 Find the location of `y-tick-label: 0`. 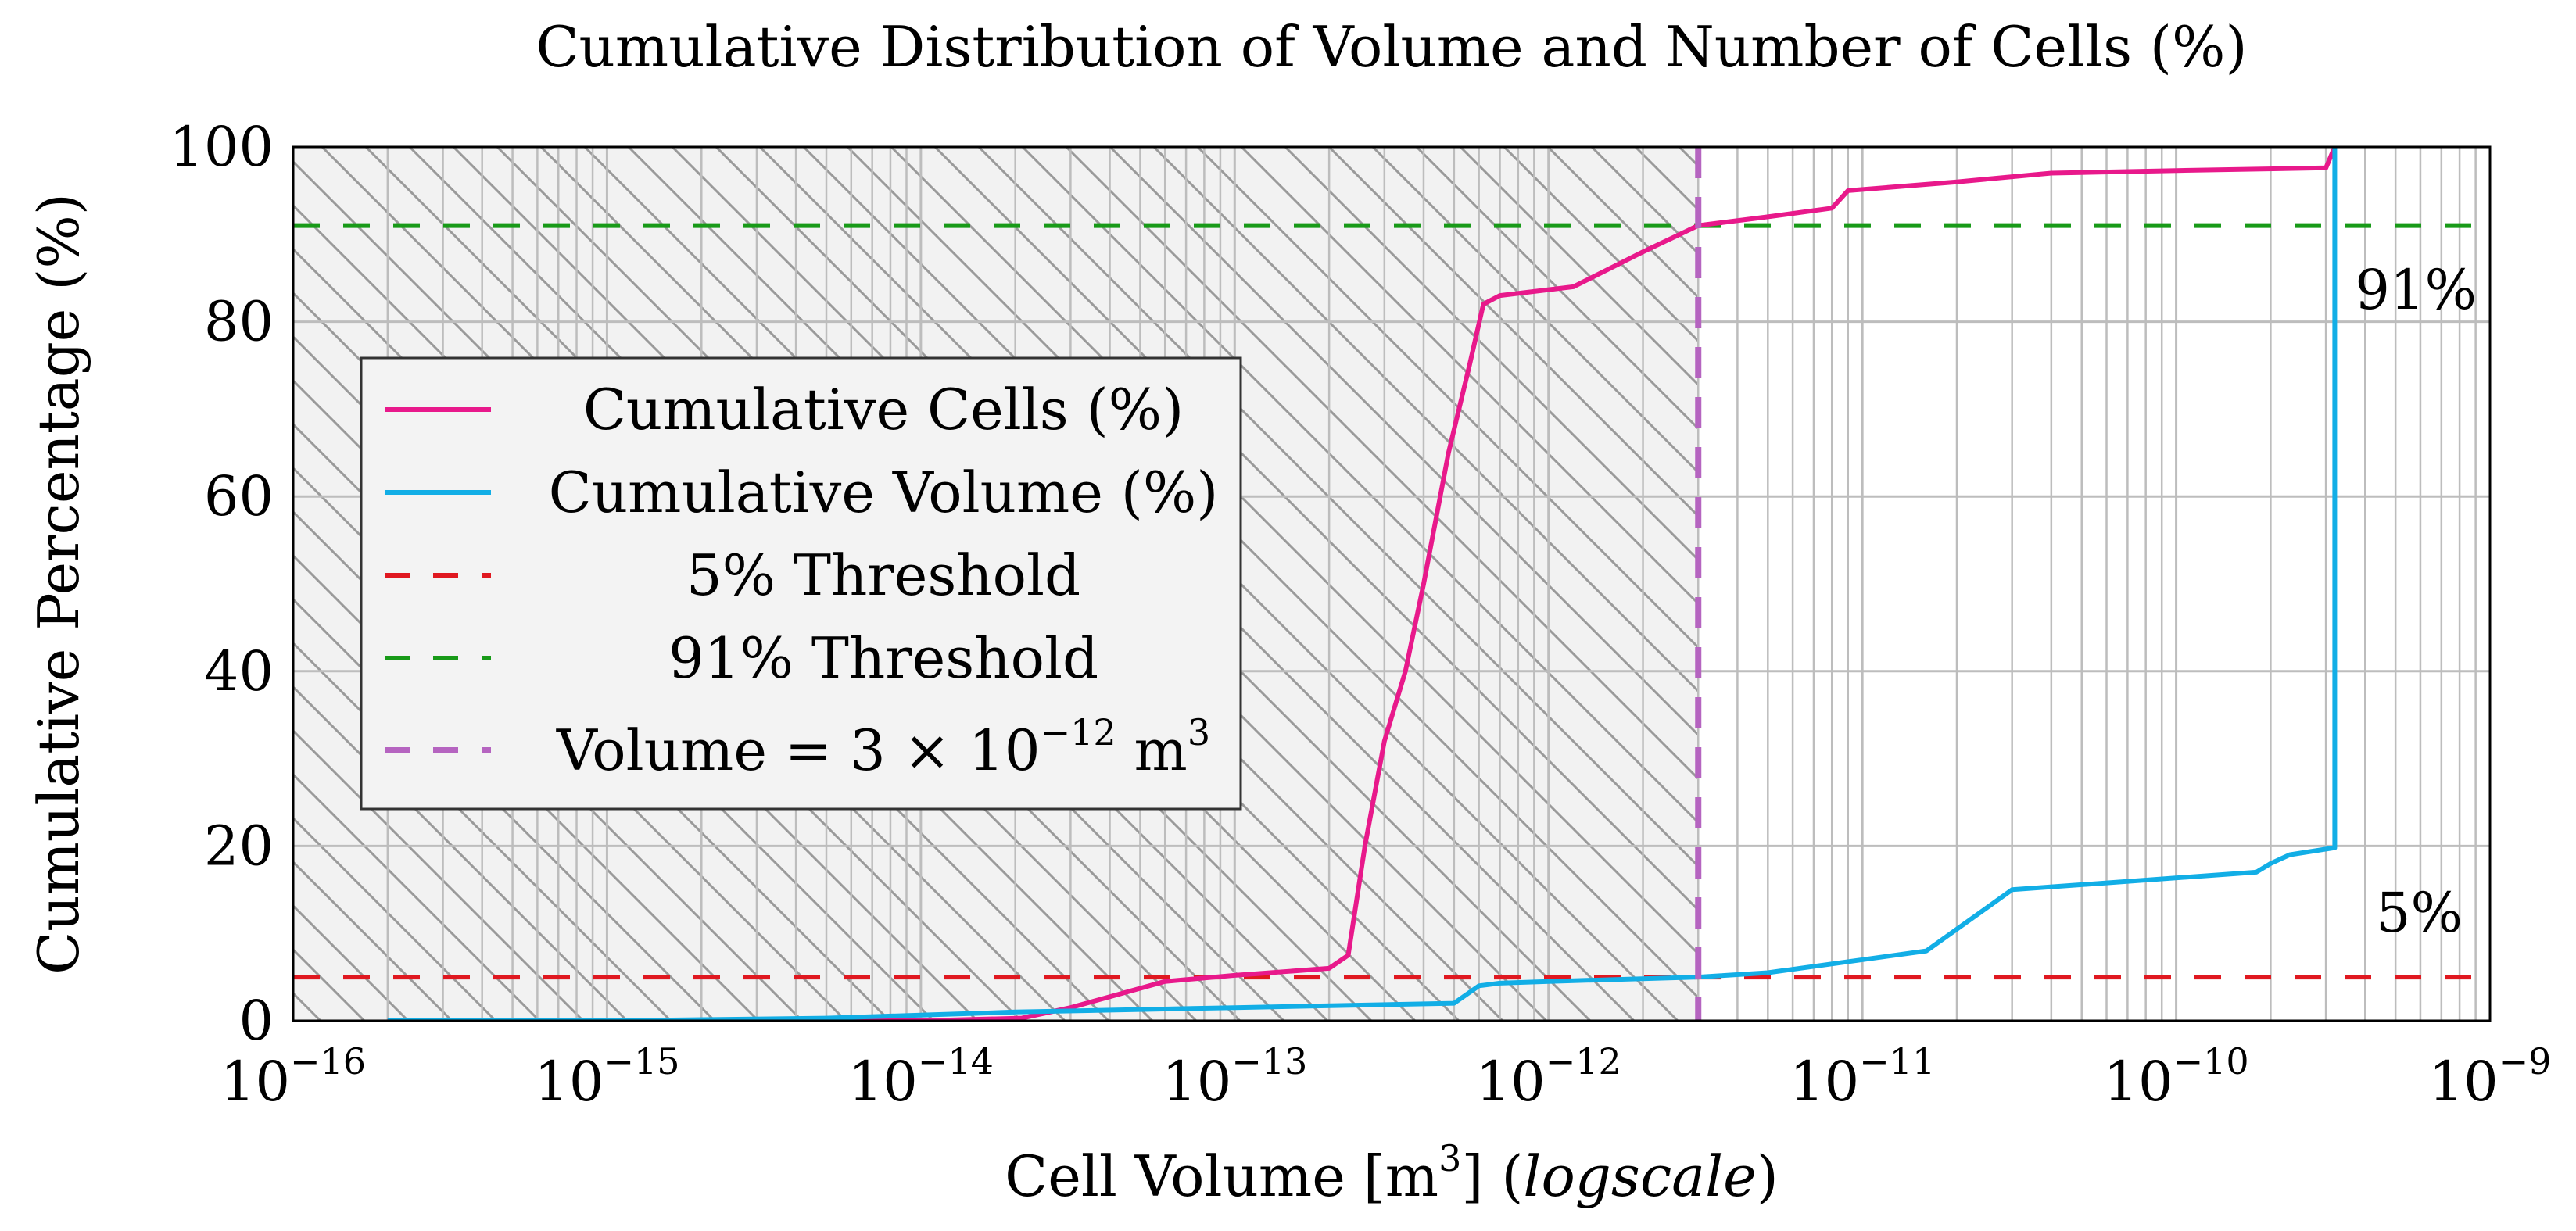

y-tick-label: 0 is located at coordinates (256, 1021).